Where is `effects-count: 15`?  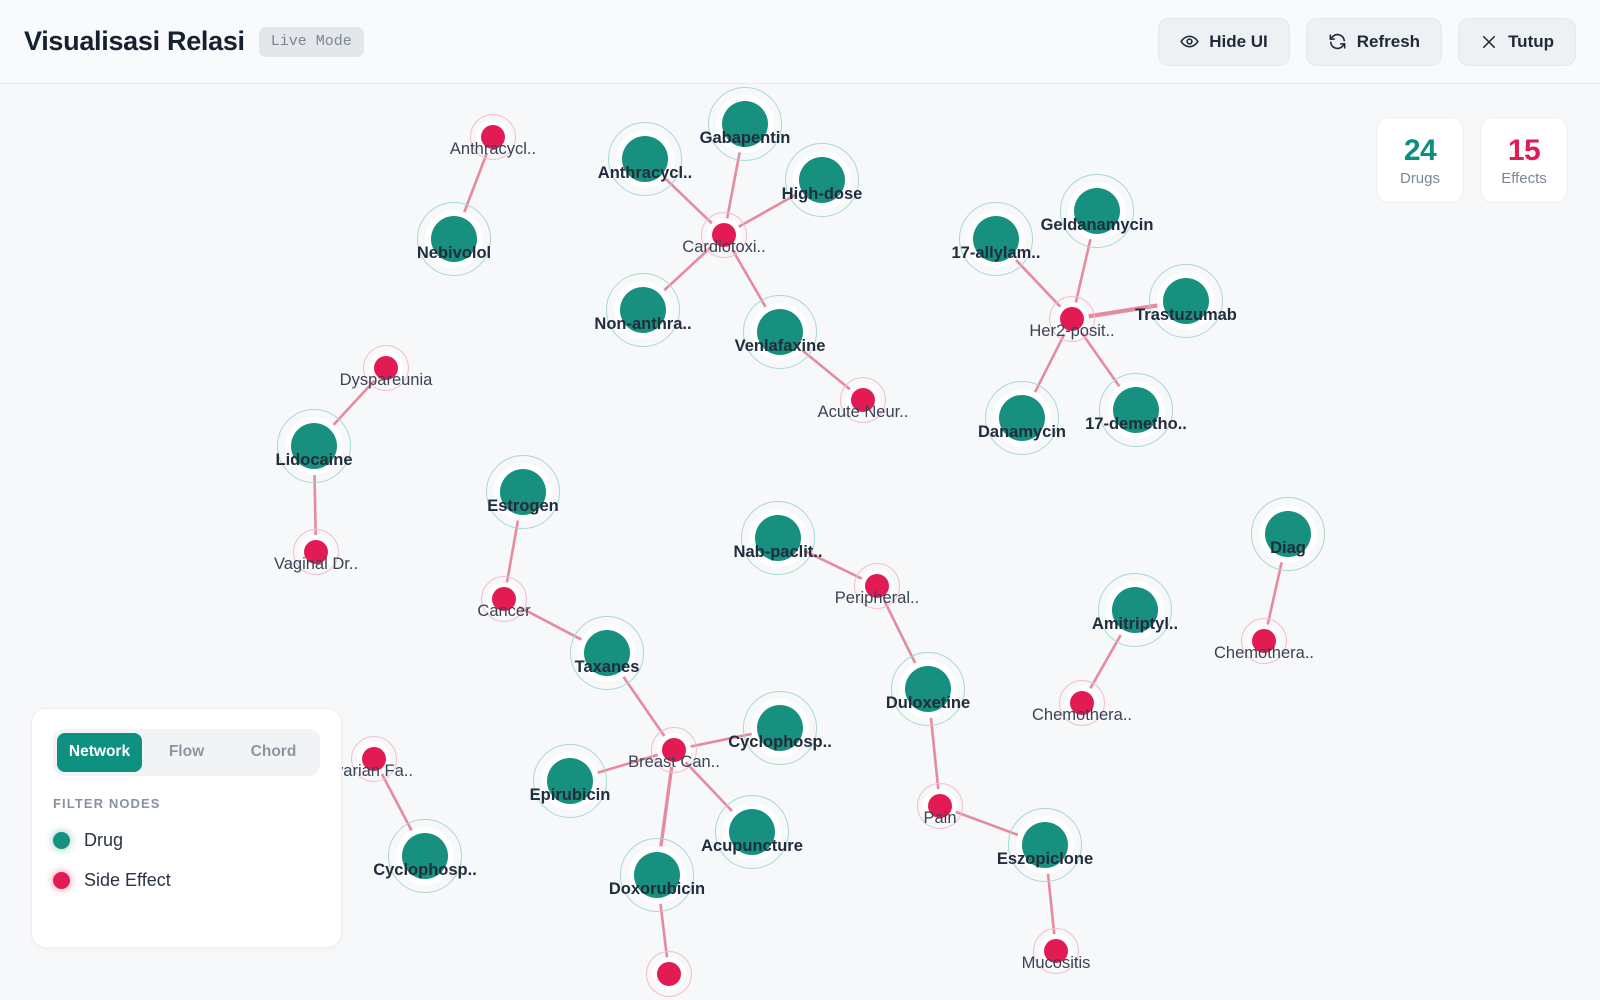 effects-count: 15 is located at coordinates (1524, 150).